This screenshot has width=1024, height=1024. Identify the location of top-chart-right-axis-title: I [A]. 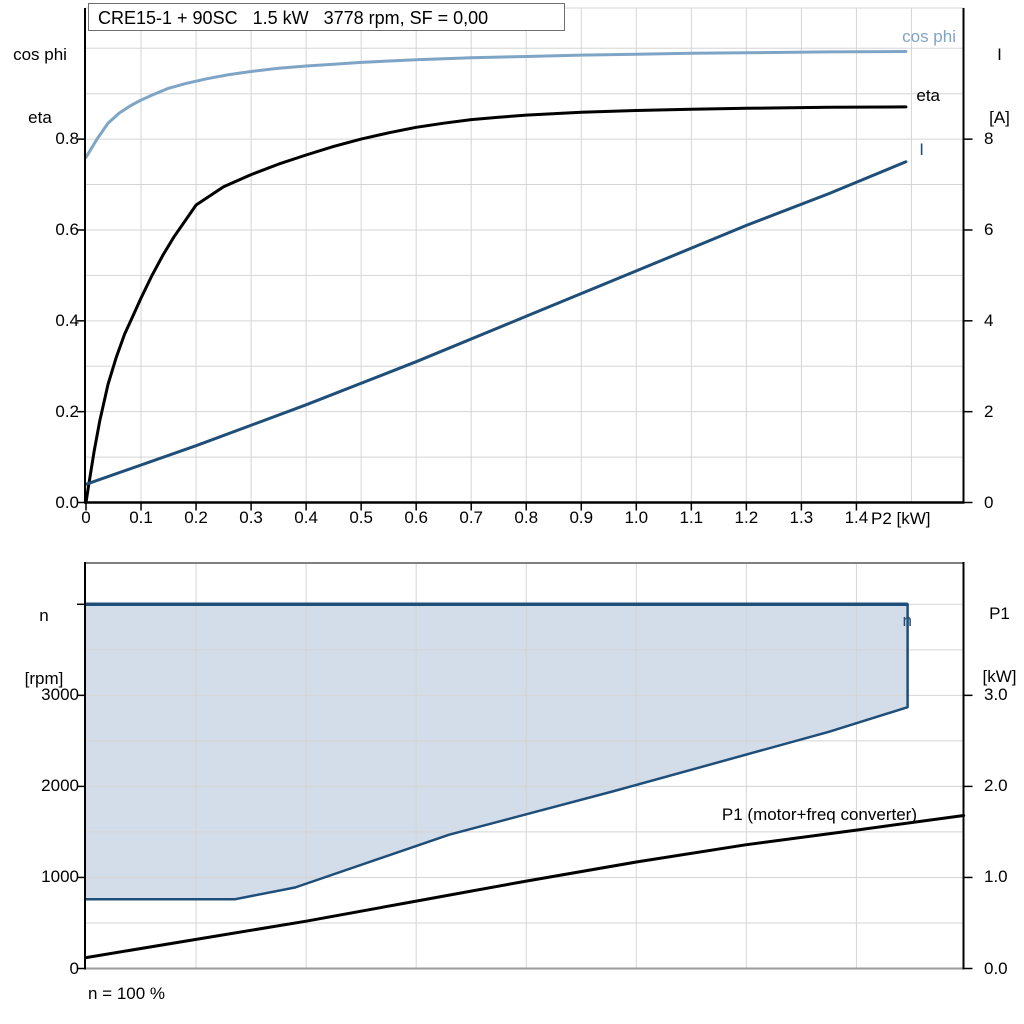
(999, 86).